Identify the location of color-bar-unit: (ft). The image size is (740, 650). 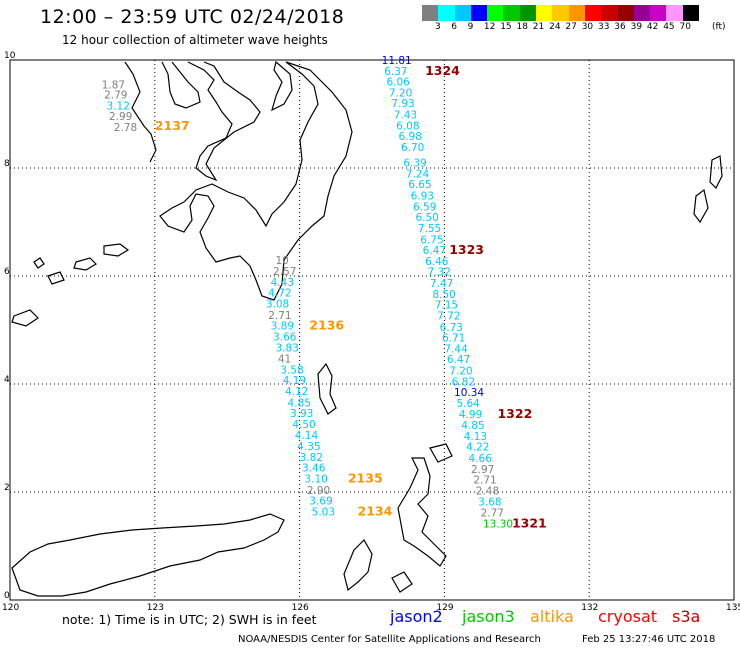
(719, 27).